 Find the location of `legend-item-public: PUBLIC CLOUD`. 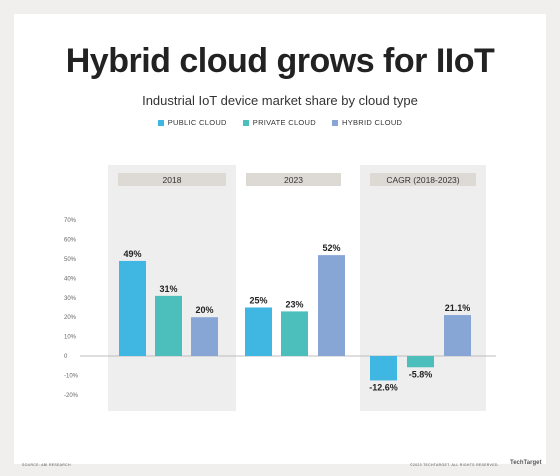

legend-item-public: PUBLIC CLOUD is located at coordinates (192, 122).